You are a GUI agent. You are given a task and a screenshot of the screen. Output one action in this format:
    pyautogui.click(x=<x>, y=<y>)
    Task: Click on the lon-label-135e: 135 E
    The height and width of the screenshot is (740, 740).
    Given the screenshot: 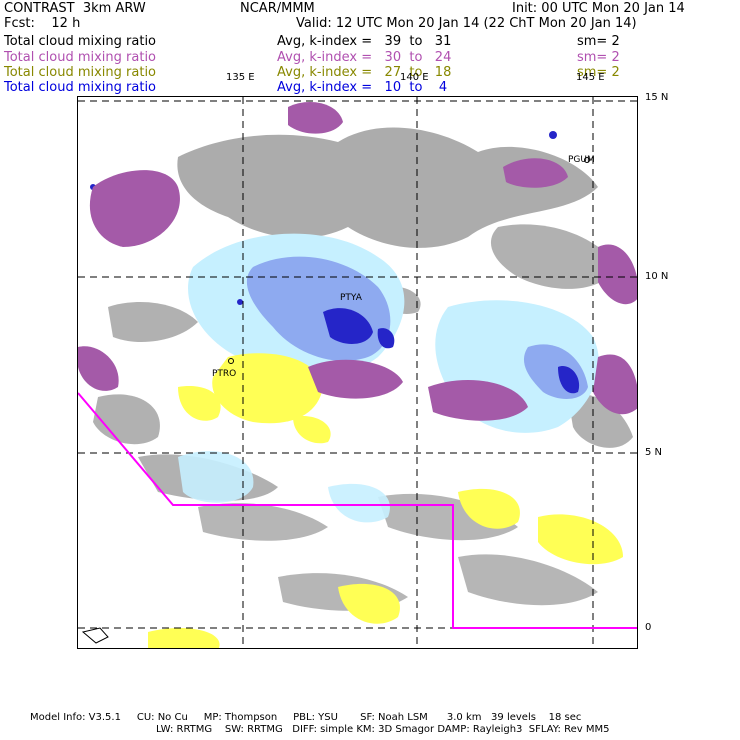 What is the action you would take?
    pyautogui.click(x=240, y=77)
    